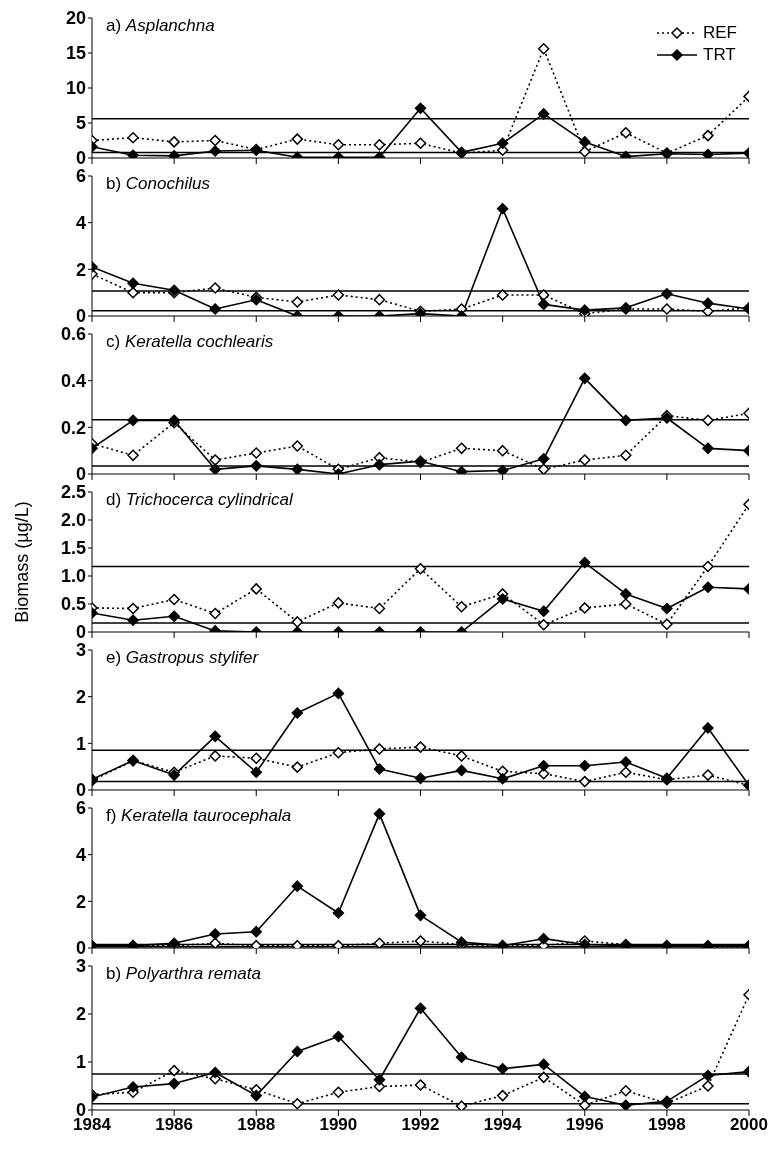 The image size is (781, 1154). I want to click on y-tick-label: 10, so click(75, 88).